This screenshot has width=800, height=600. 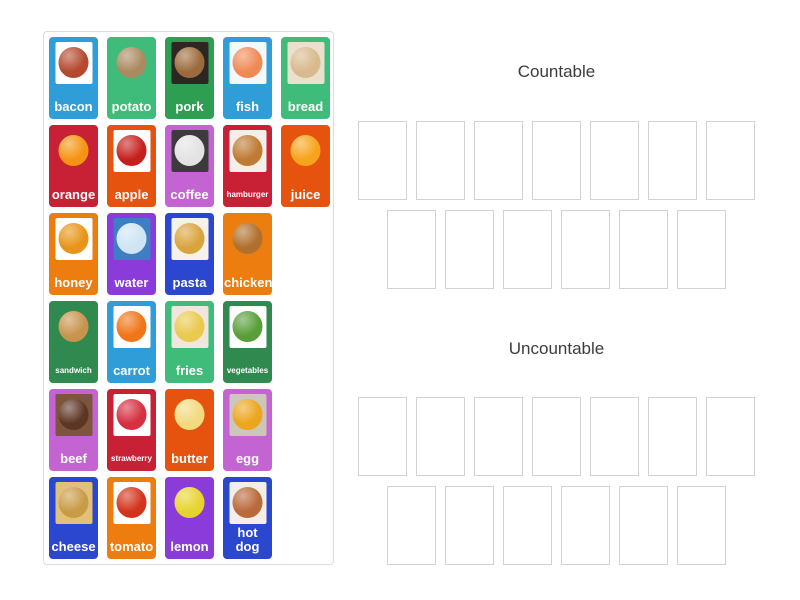 I want to click on item-label-pasta: pasta, so click(x=189, y=283).